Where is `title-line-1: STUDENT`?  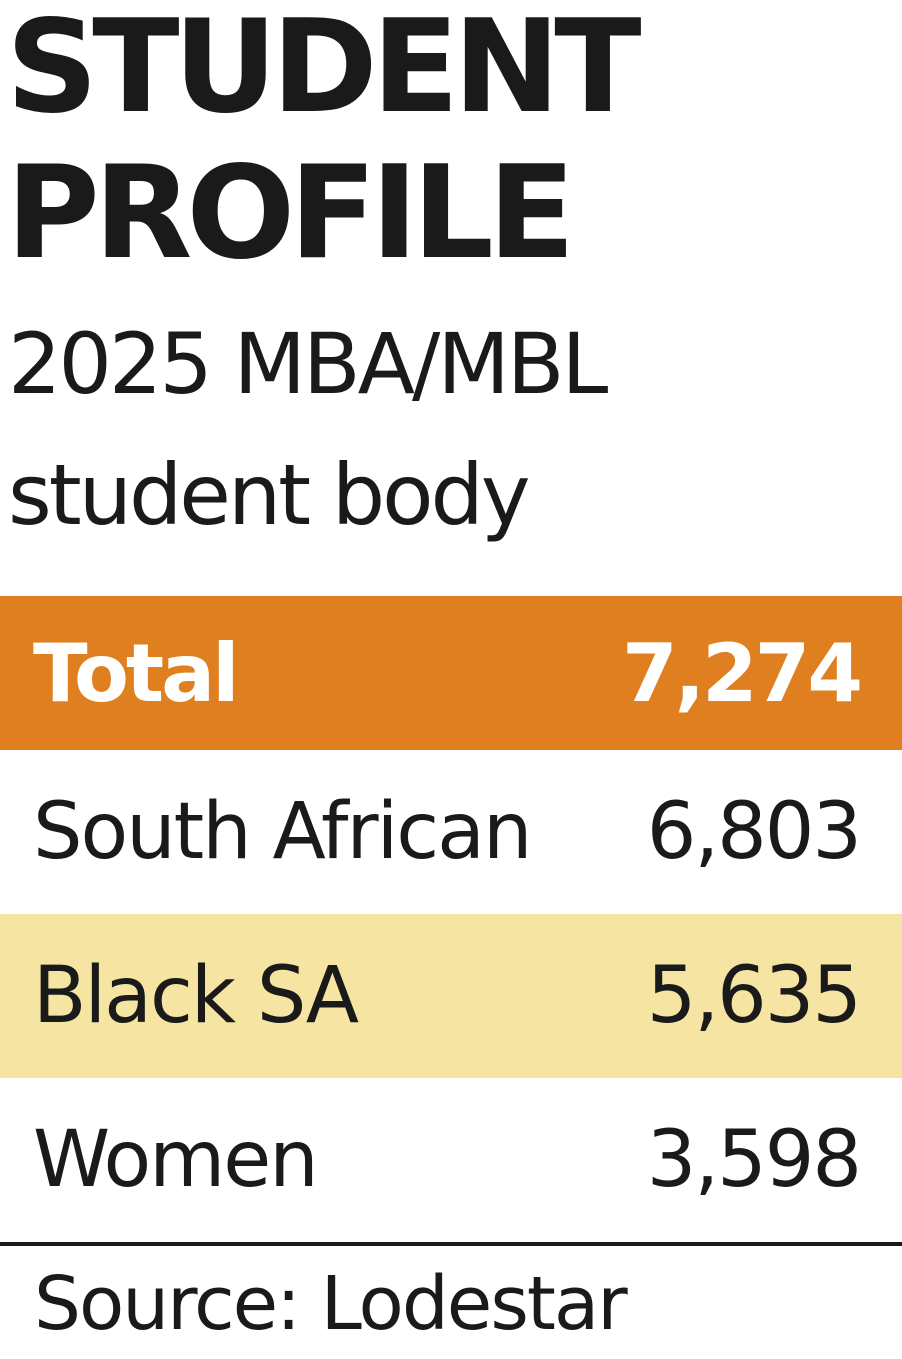 title-line-1: STUDENT is located at coordinates (324, 71).